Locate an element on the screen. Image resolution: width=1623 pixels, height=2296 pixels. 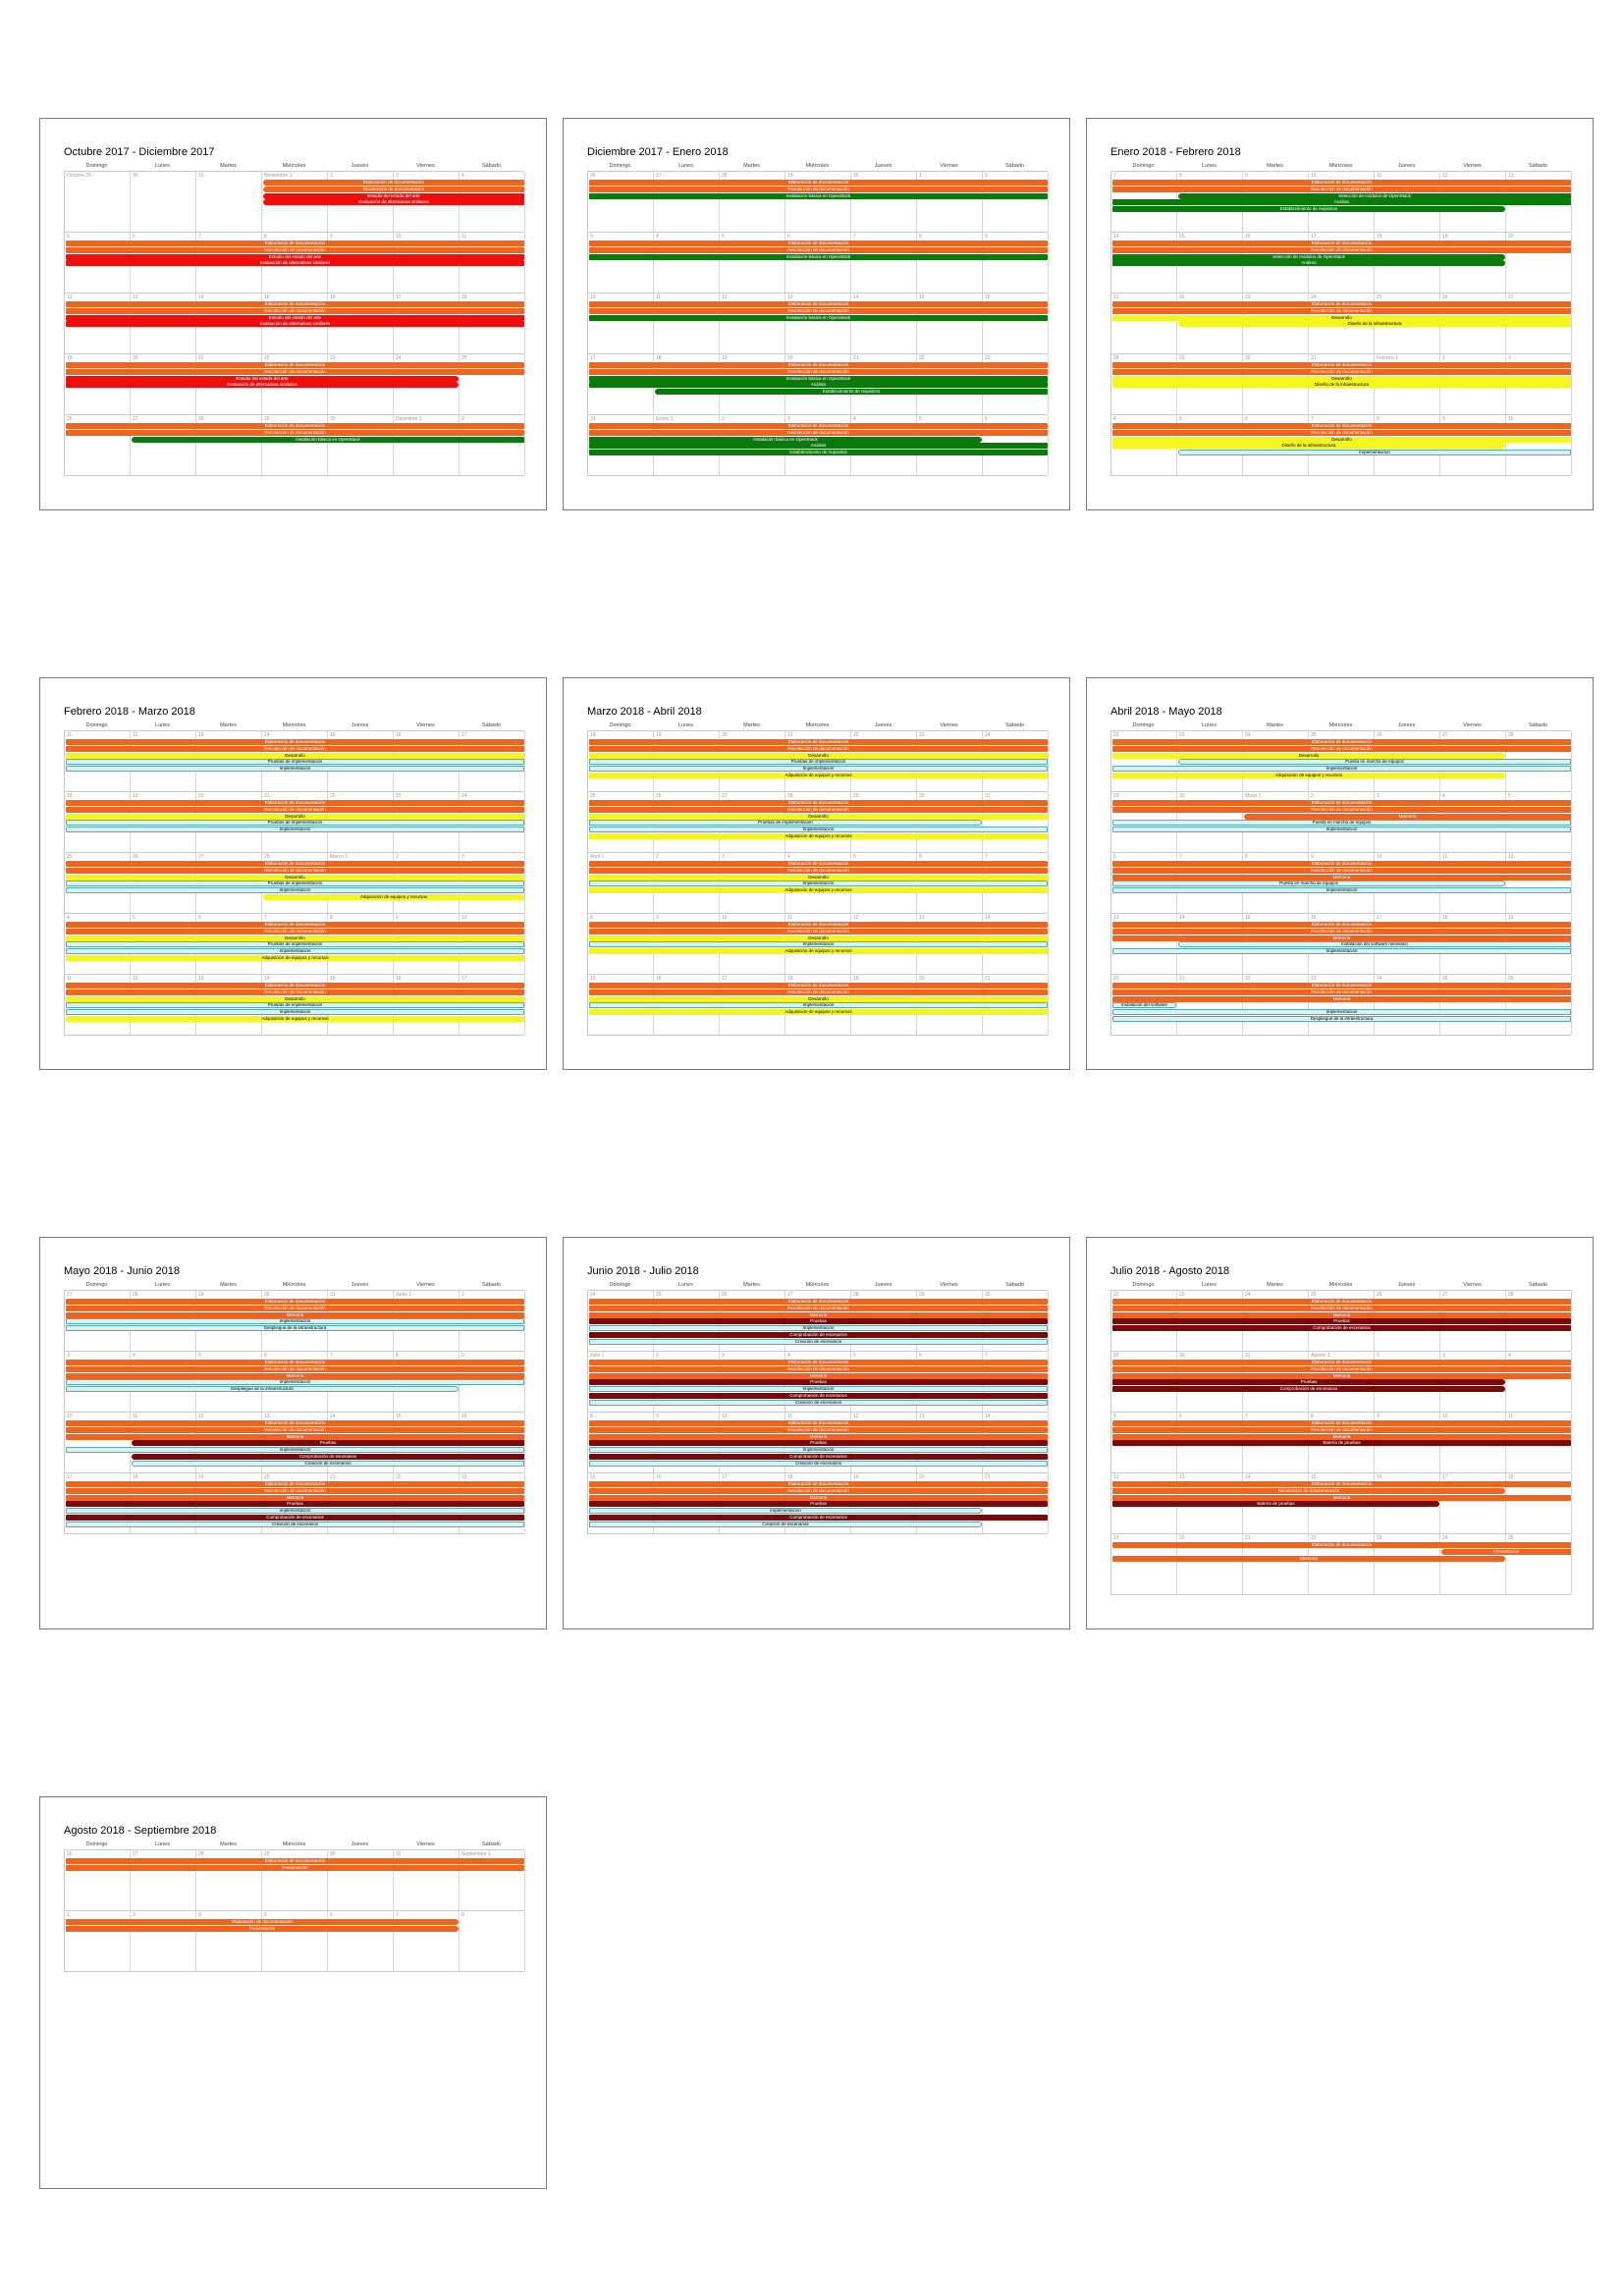
task-bar: Presentación is located at coordinates (262, 1928).